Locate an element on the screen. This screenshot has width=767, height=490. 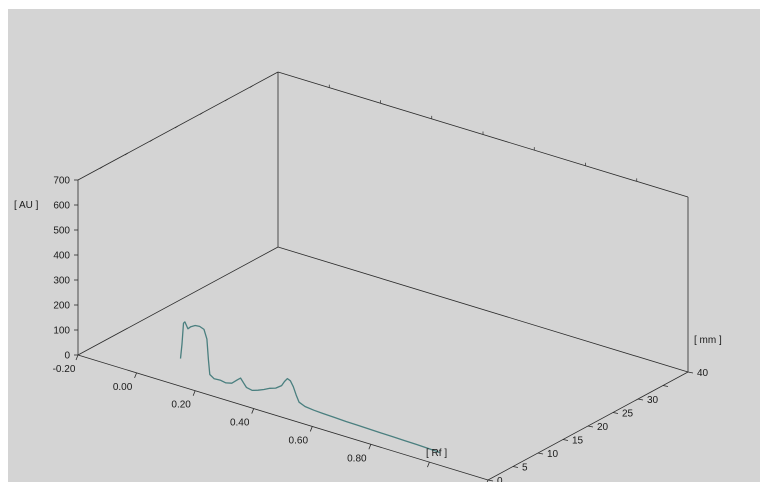
z-tick-label: 25 is located at coordinates (628, 414).